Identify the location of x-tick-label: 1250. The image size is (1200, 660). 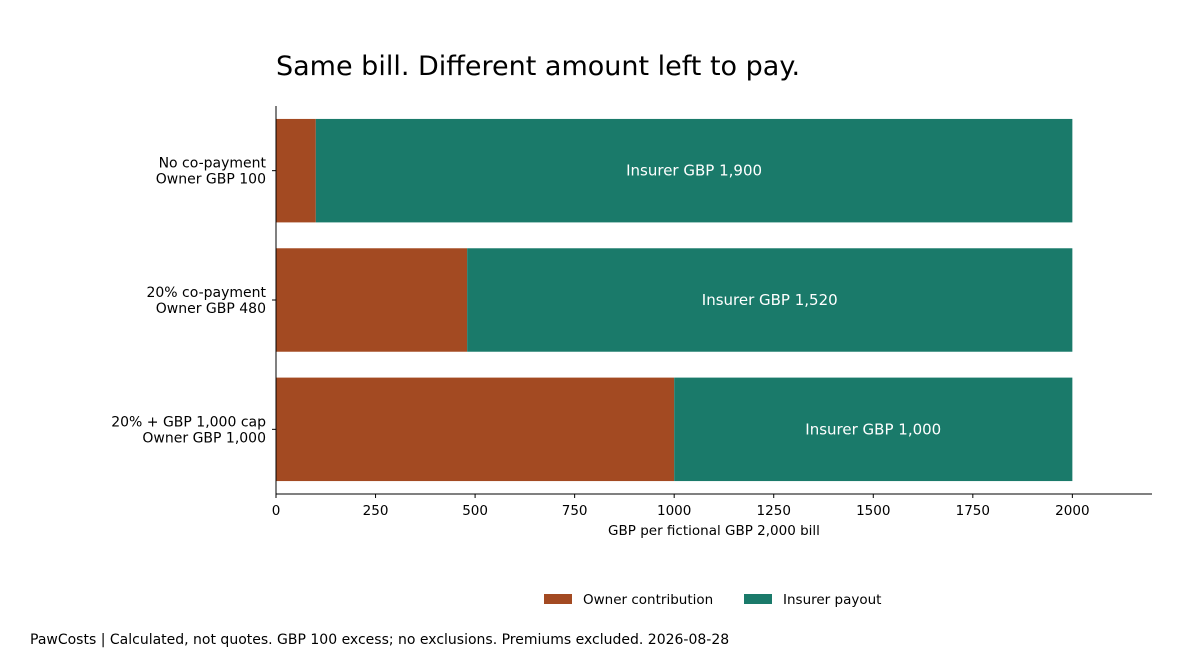
(774, 511).